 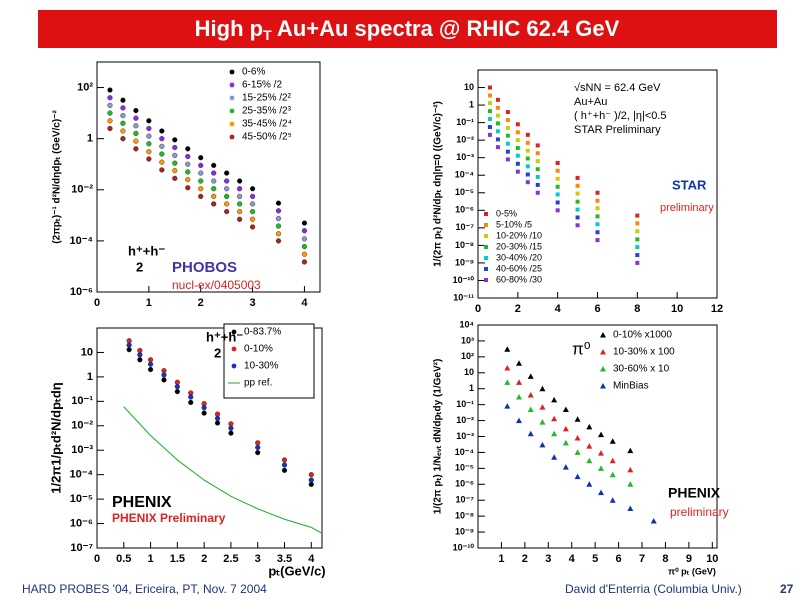 I want to click on plot-frame, so click(x=209, y=438).